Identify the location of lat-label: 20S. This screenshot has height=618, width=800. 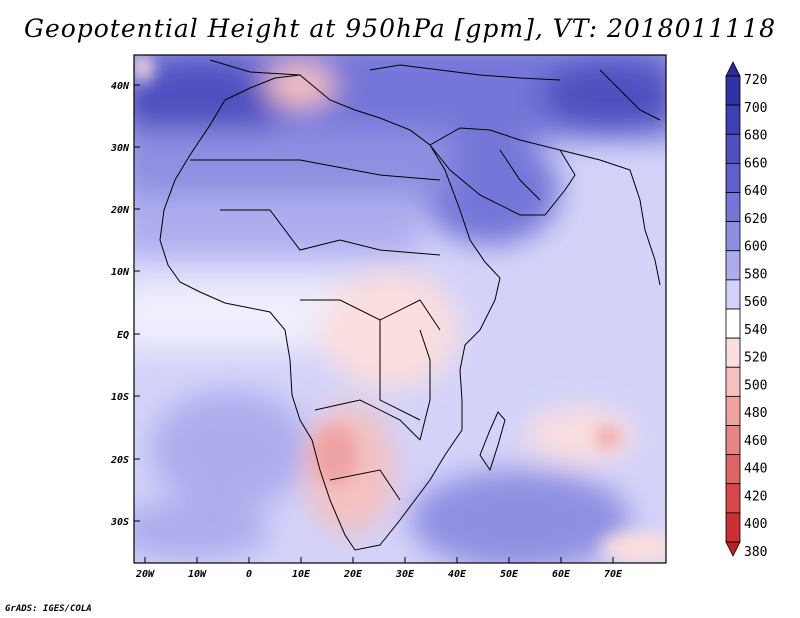
(119, 460).